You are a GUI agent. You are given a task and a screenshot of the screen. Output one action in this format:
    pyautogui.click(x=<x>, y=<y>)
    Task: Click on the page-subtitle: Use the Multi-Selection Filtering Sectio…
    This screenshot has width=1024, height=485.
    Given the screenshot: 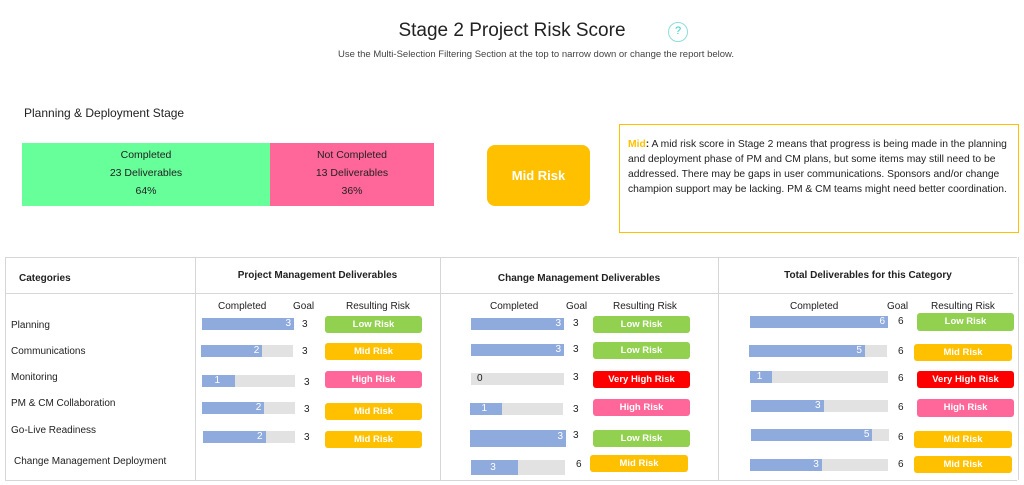 What is the action you would take?
    pyautogui.click(x=536, y=54)
    